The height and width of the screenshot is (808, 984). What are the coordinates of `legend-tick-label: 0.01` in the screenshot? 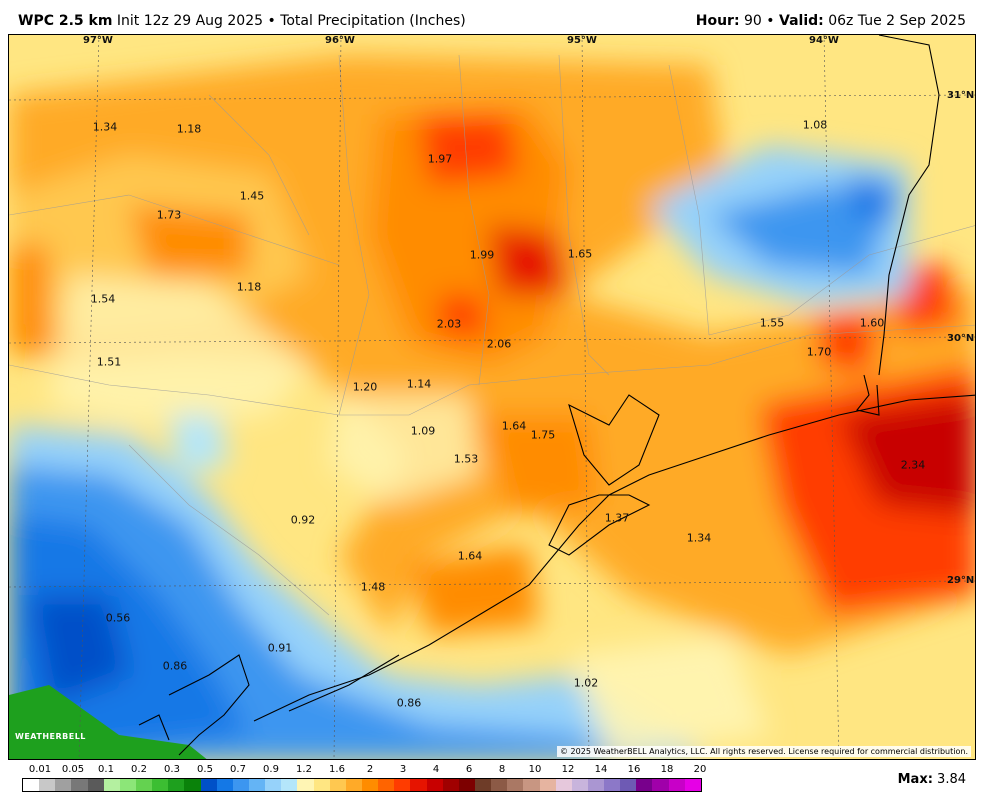 It's located at (40, 769).